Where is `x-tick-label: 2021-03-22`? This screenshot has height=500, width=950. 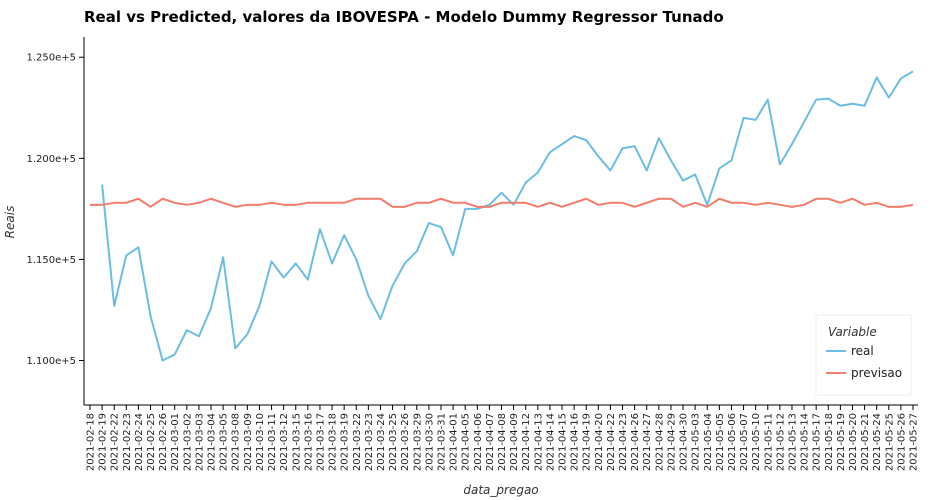 x-tick-label: 2021-03-22 is located at coordinates (357, 442).